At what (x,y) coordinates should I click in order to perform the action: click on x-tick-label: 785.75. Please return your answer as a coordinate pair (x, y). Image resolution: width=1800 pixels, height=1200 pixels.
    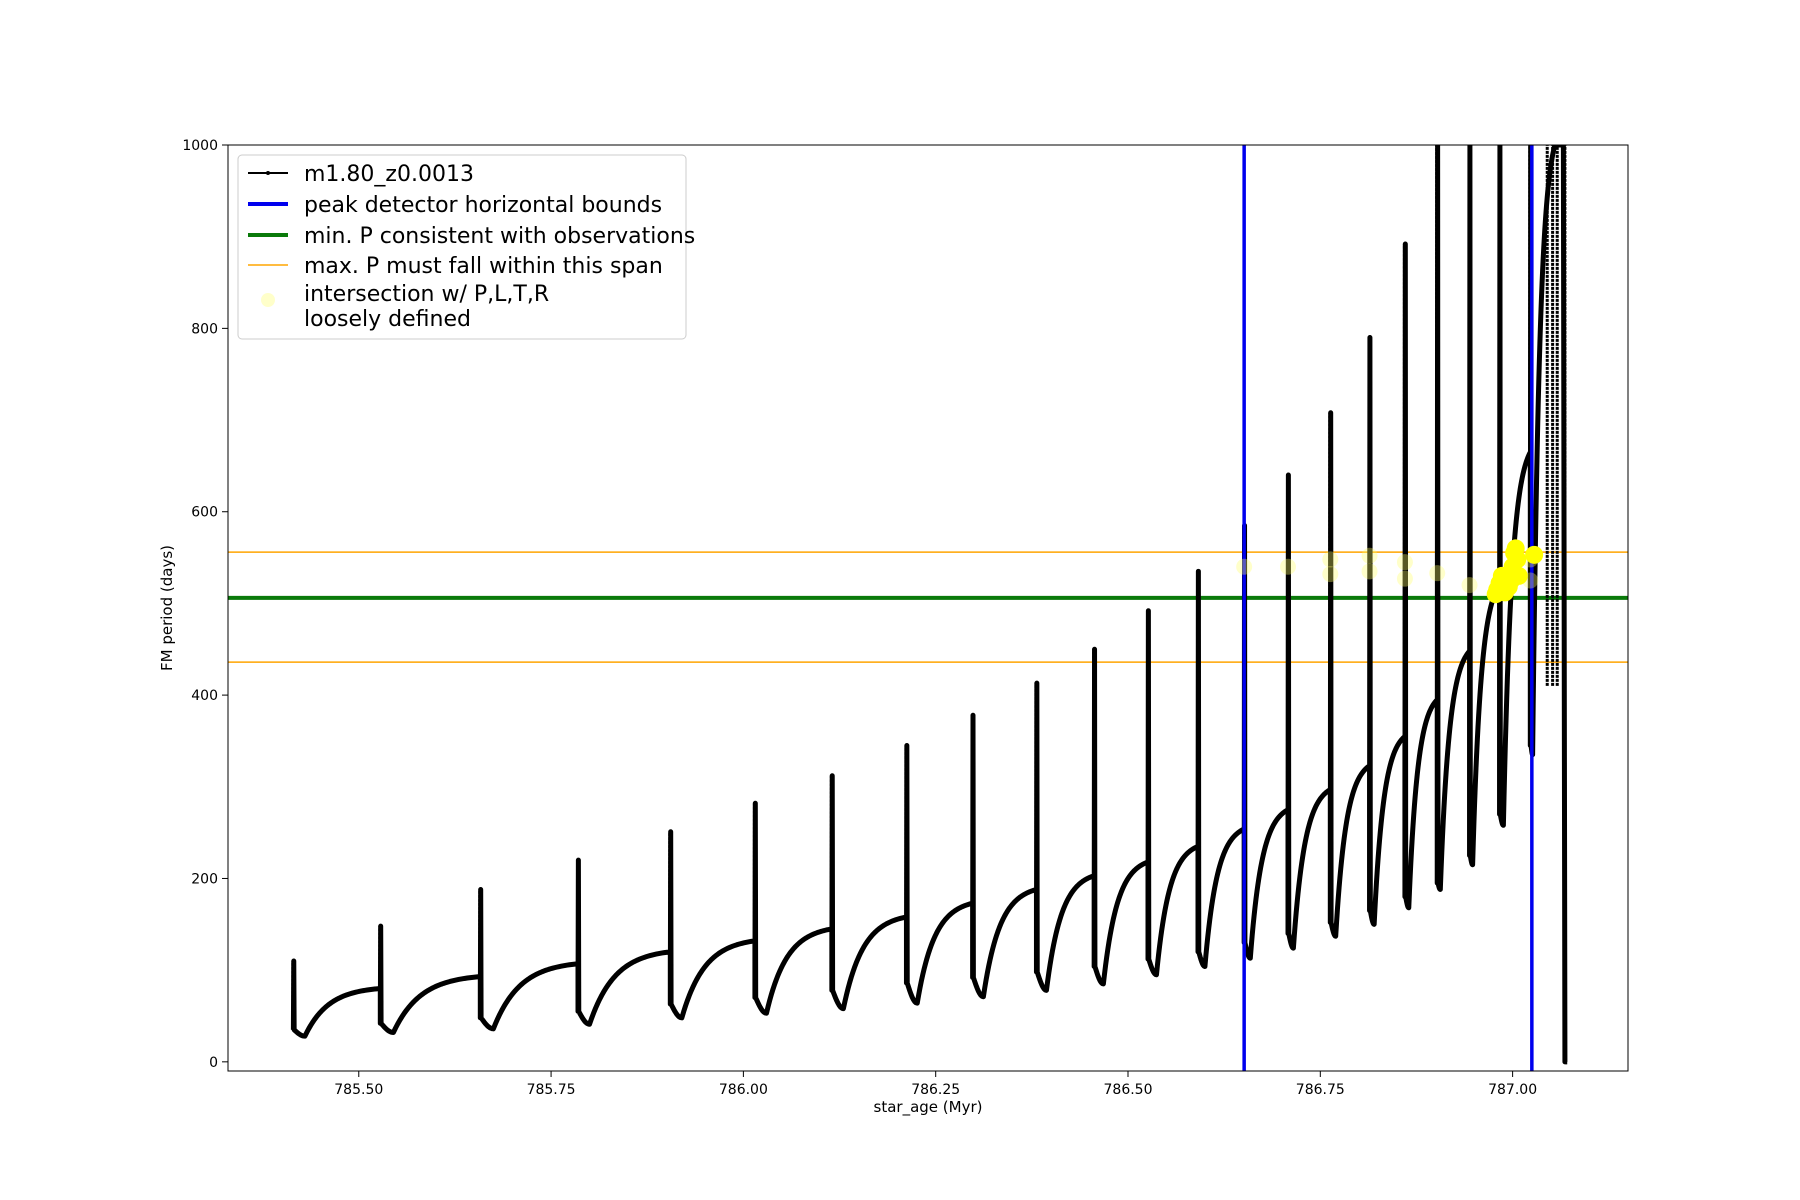
    Looking at the image, I should click on (551, 1090).